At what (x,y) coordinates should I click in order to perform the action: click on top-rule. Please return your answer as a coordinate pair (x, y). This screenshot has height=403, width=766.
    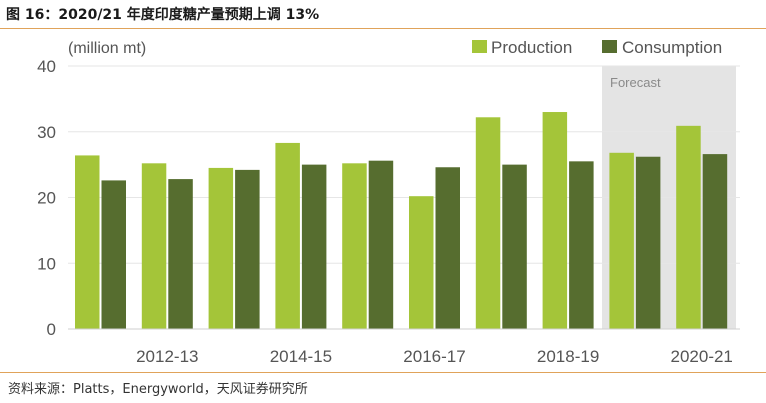
    Looking at the image, I should click on (383, 28).